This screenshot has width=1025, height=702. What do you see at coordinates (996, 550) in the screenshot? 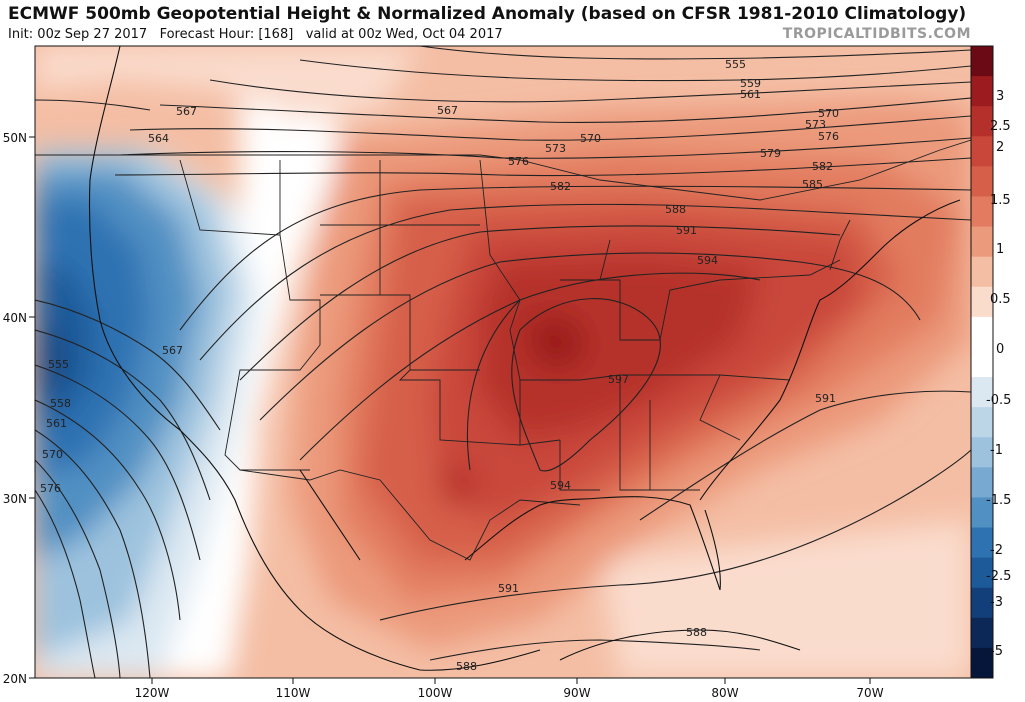
I see `cb-label: -2` at bounding box center [996, 550].